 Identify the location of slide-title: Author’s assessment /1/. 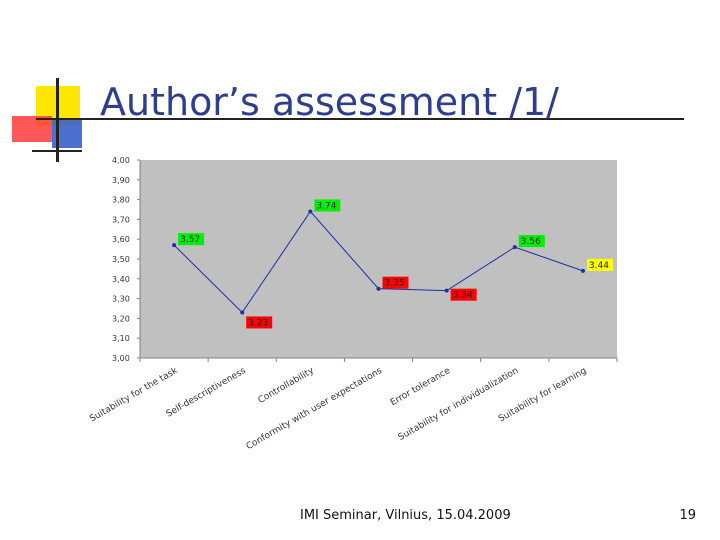
(329, 102).